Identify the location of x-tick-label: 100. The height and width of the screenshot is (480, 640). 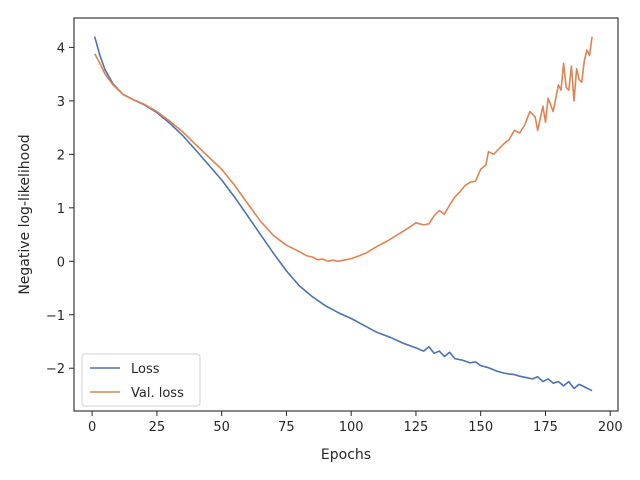
(351, 427).